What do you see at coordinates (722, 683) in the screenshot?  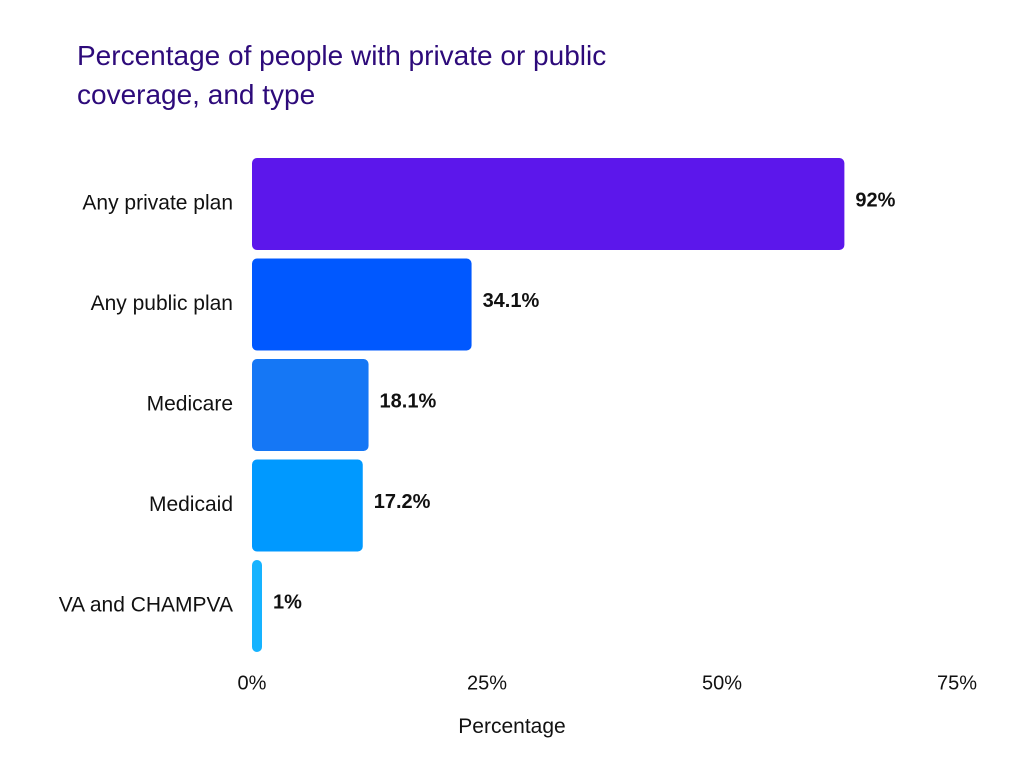 I see `x-tick-label-2: 50%` at bounding box center [722, 683].